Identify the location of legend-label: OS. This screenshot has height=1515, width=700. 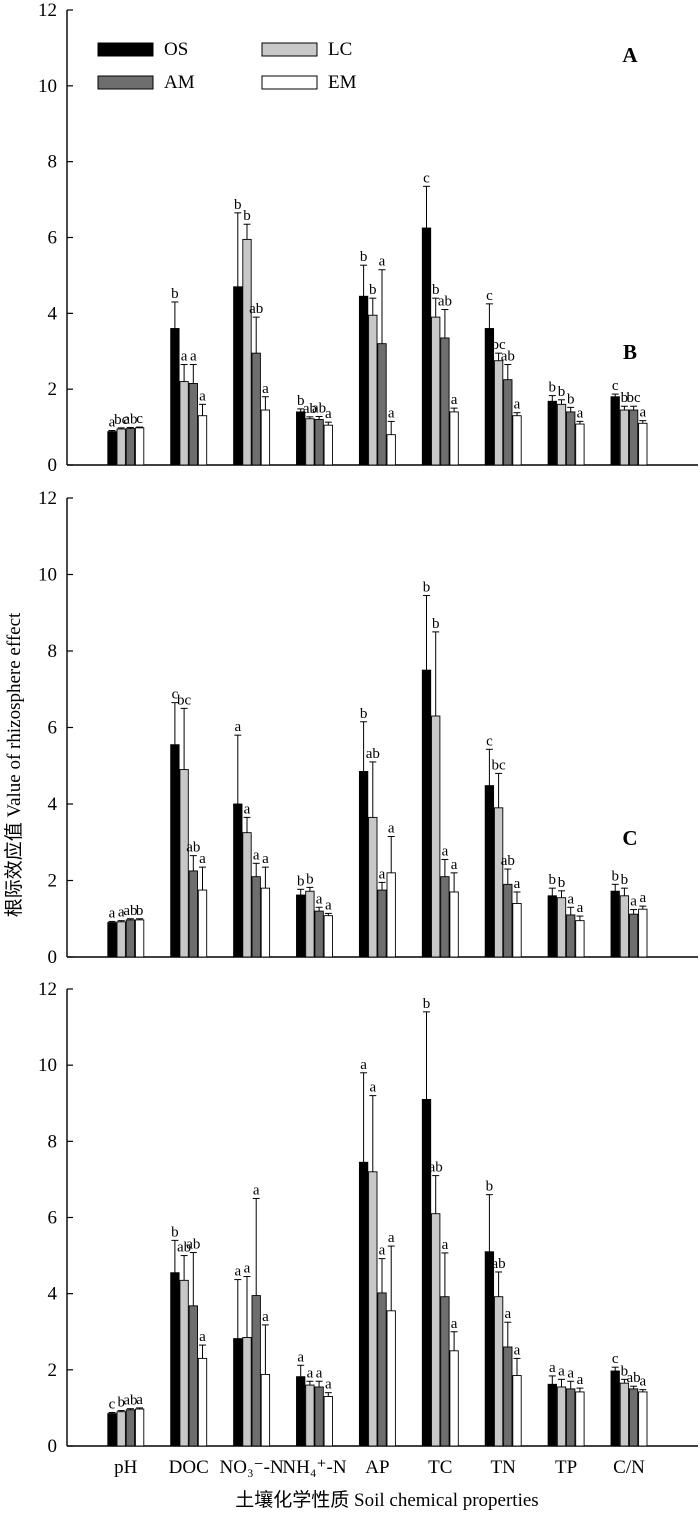
(176, 49).